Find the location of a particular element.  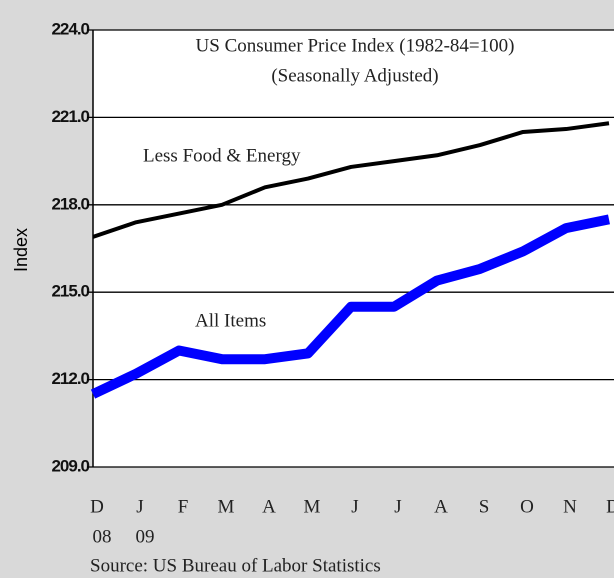

series-label: Less Food & Energy is located at coordinates (222, 155).